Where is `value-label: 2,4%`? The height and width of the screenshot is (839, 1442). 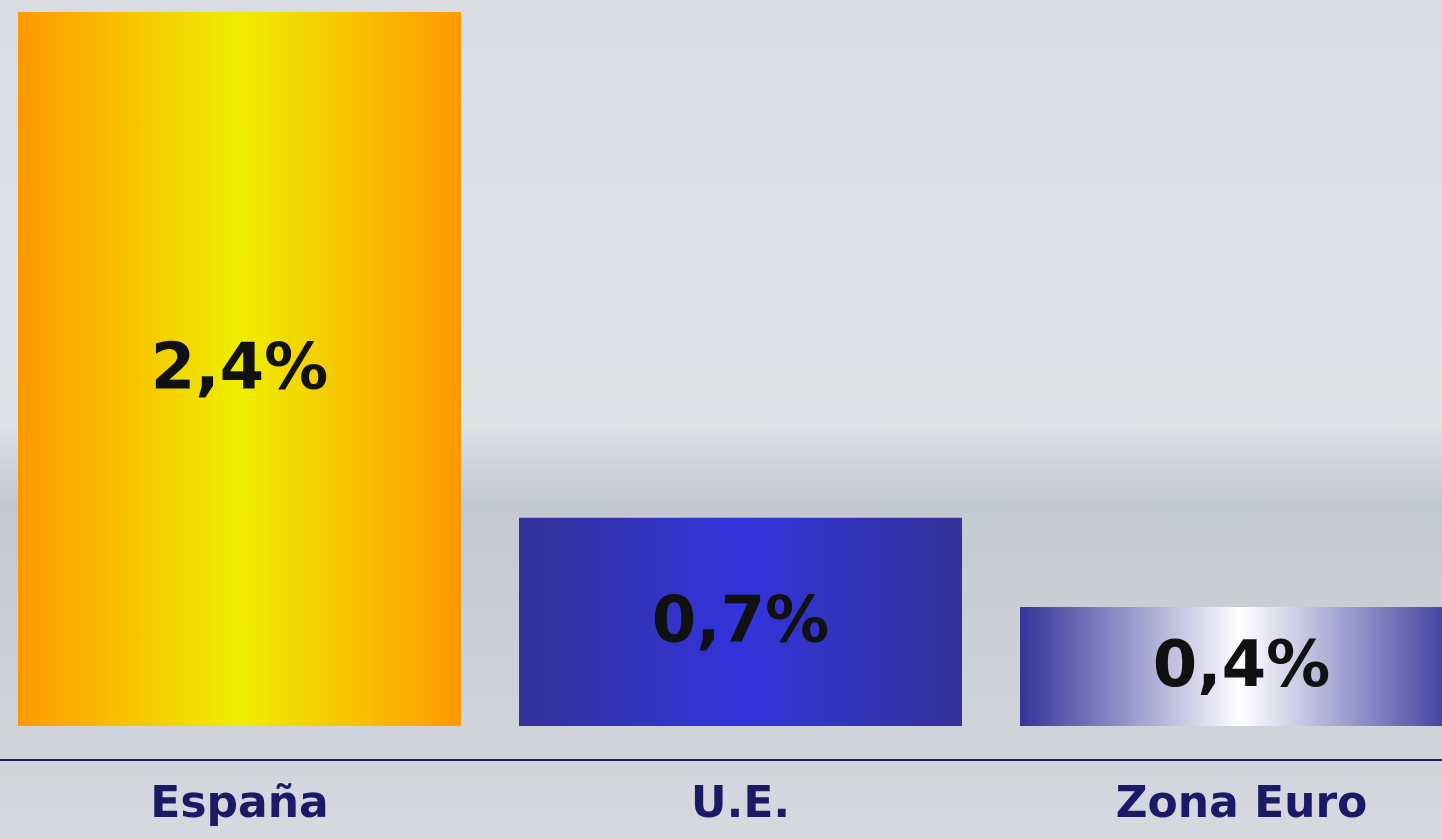 value-label: 2,4% is located at coordinates (240, 368).